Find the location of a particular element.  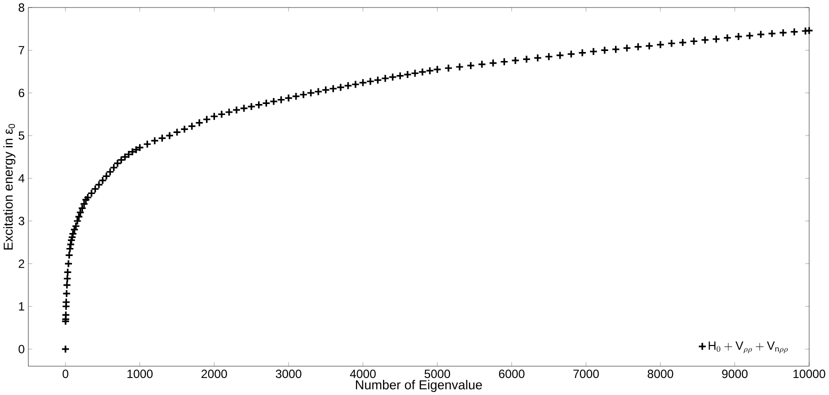

x-tick-label: 7000 is located at coordinates (586, 374).